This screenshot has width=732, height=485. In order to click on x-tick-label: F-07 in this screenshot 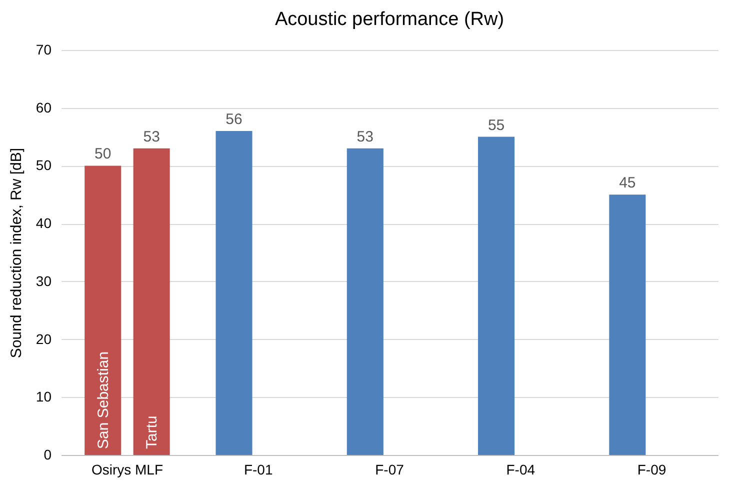, I will do `click(389, 470)`.